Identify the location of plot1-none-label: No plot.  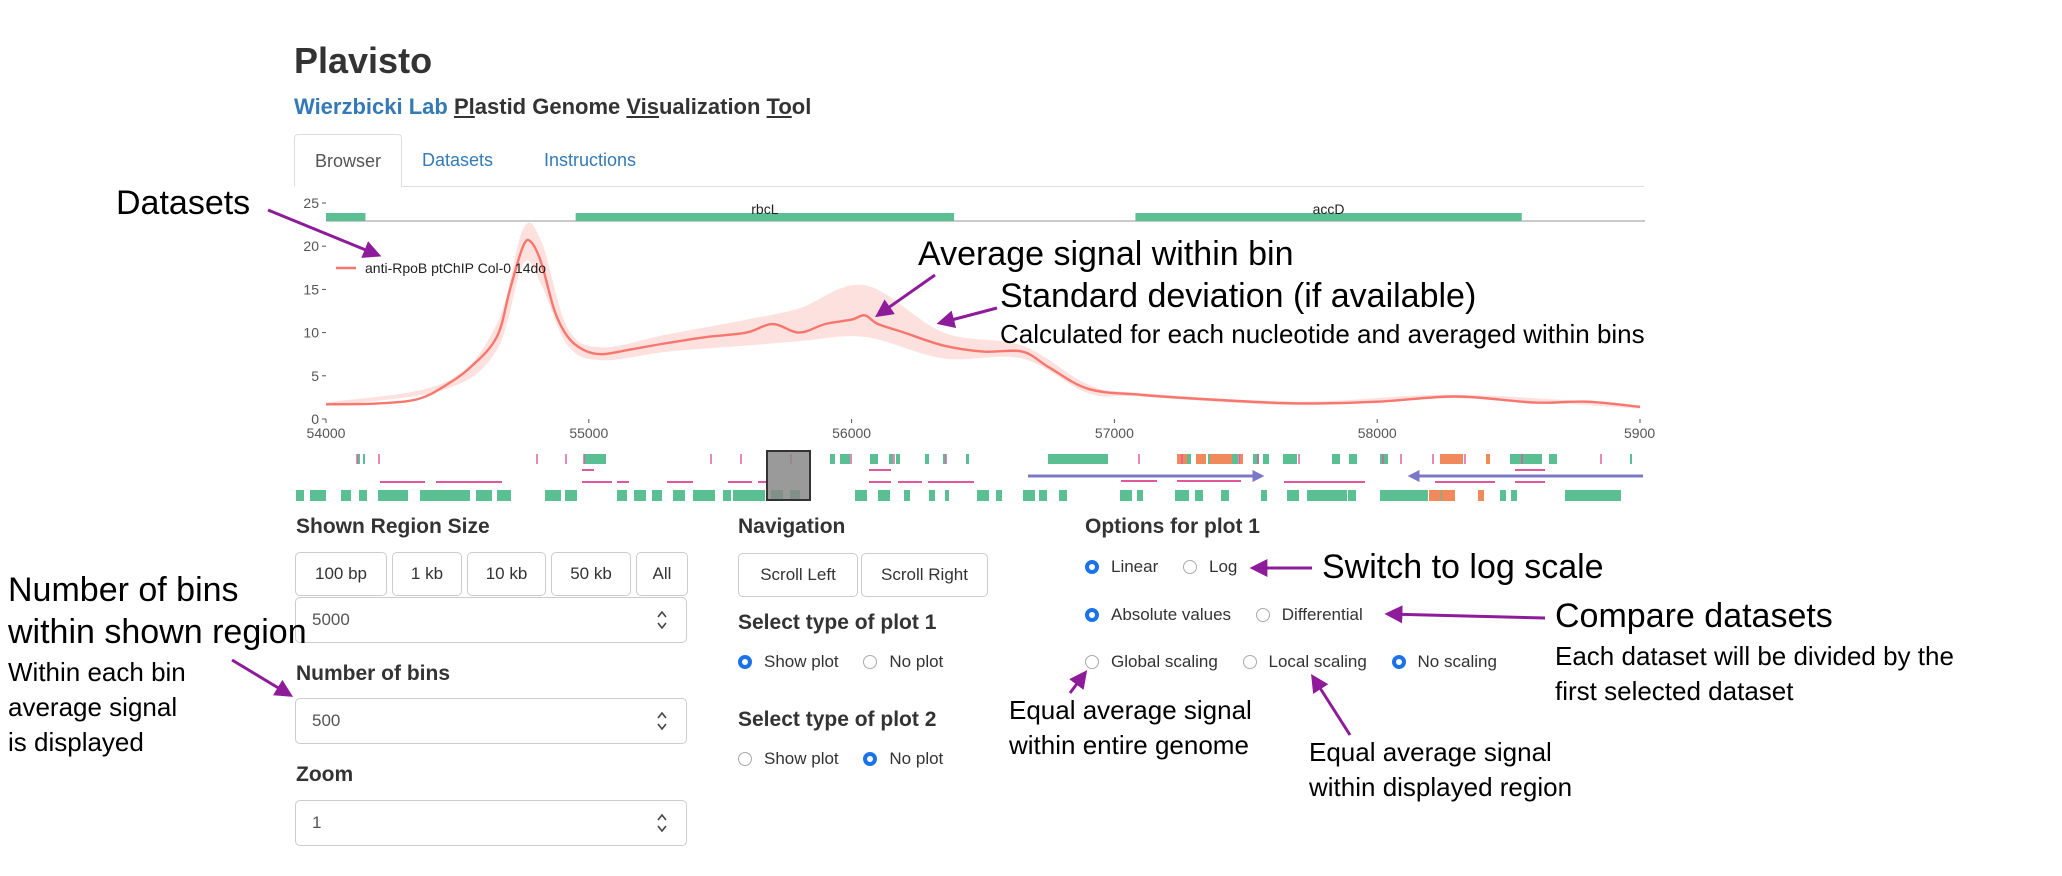
(916, 661).